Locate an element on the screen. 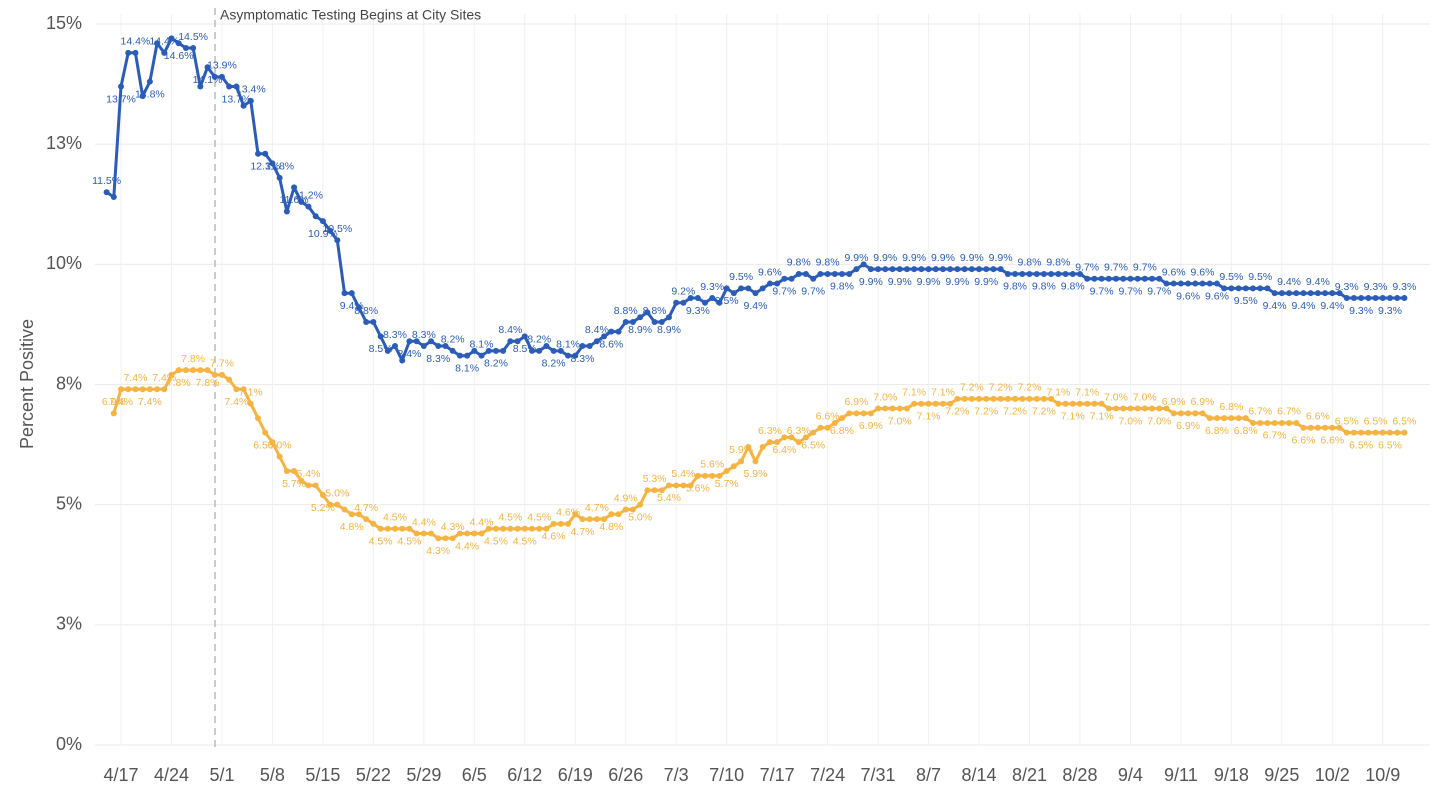 The width and height of the screenshot is (1437, 790). value-label: 14.4% is located at coordinates (136, 42).